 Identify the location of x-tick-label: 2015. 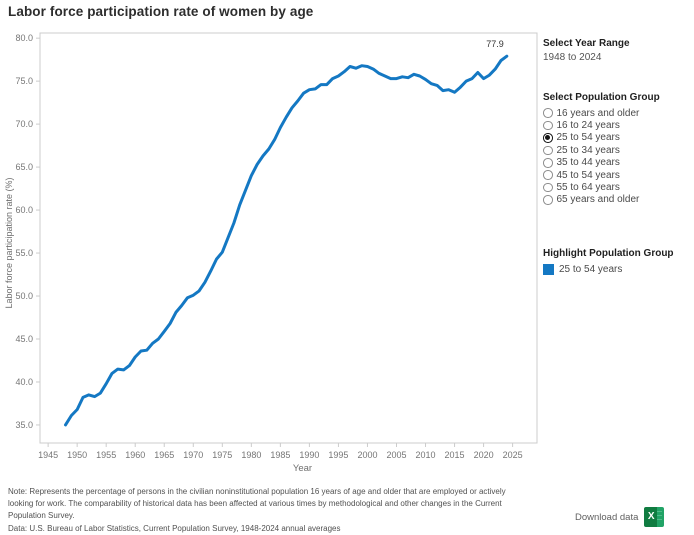
(455, 455).